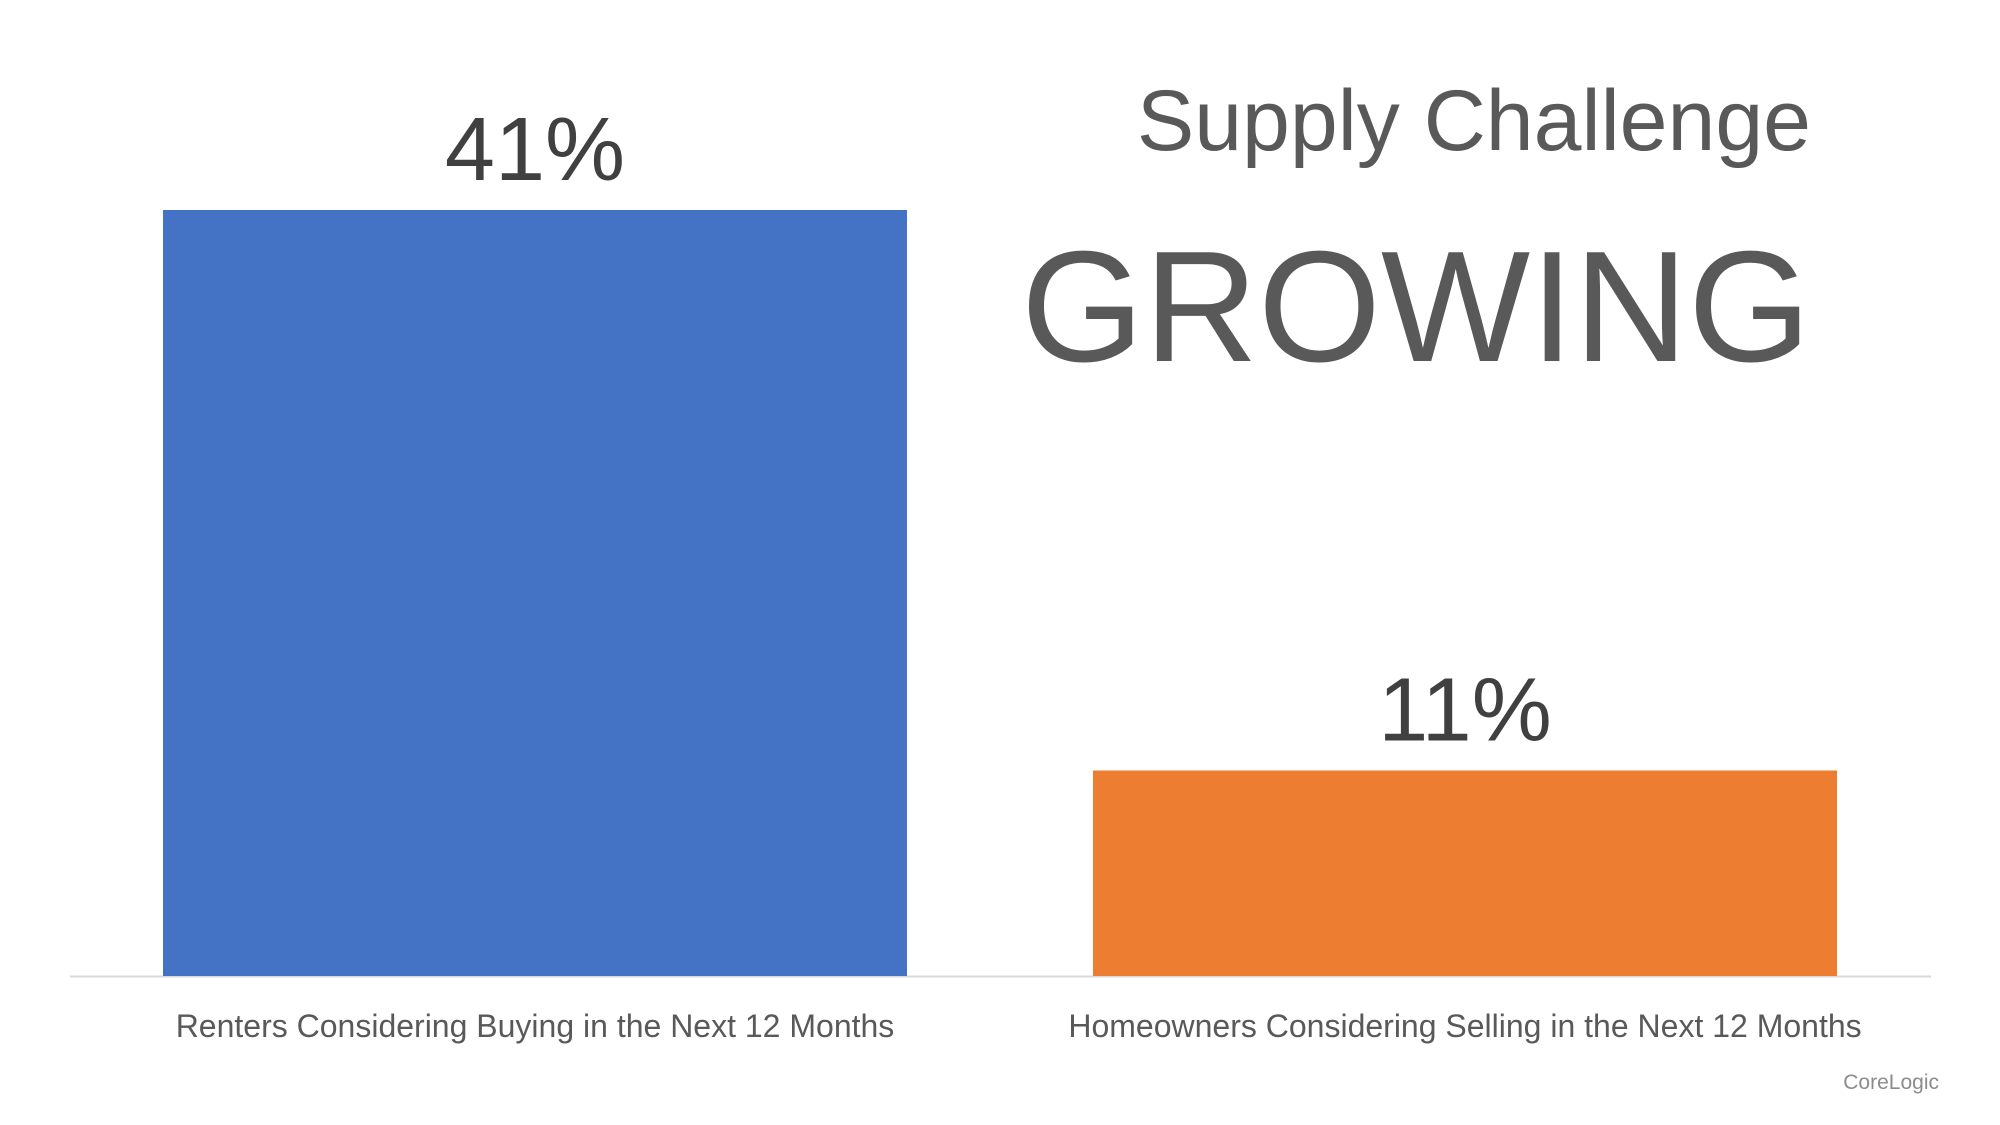  Describe the element at coordinates (1474, 121) in the screenshot. I see `chart-title: Supply Challenge` at that location.